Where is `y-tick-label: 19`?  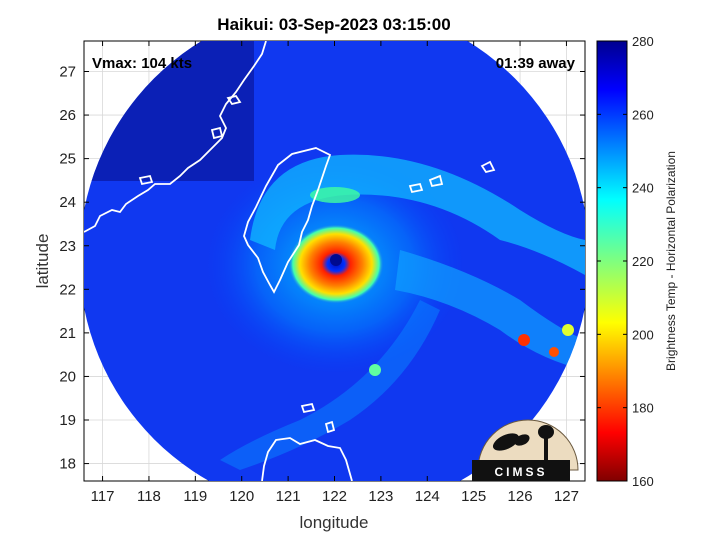 y-tick-label: 19 is located at coordinates (67, 420).